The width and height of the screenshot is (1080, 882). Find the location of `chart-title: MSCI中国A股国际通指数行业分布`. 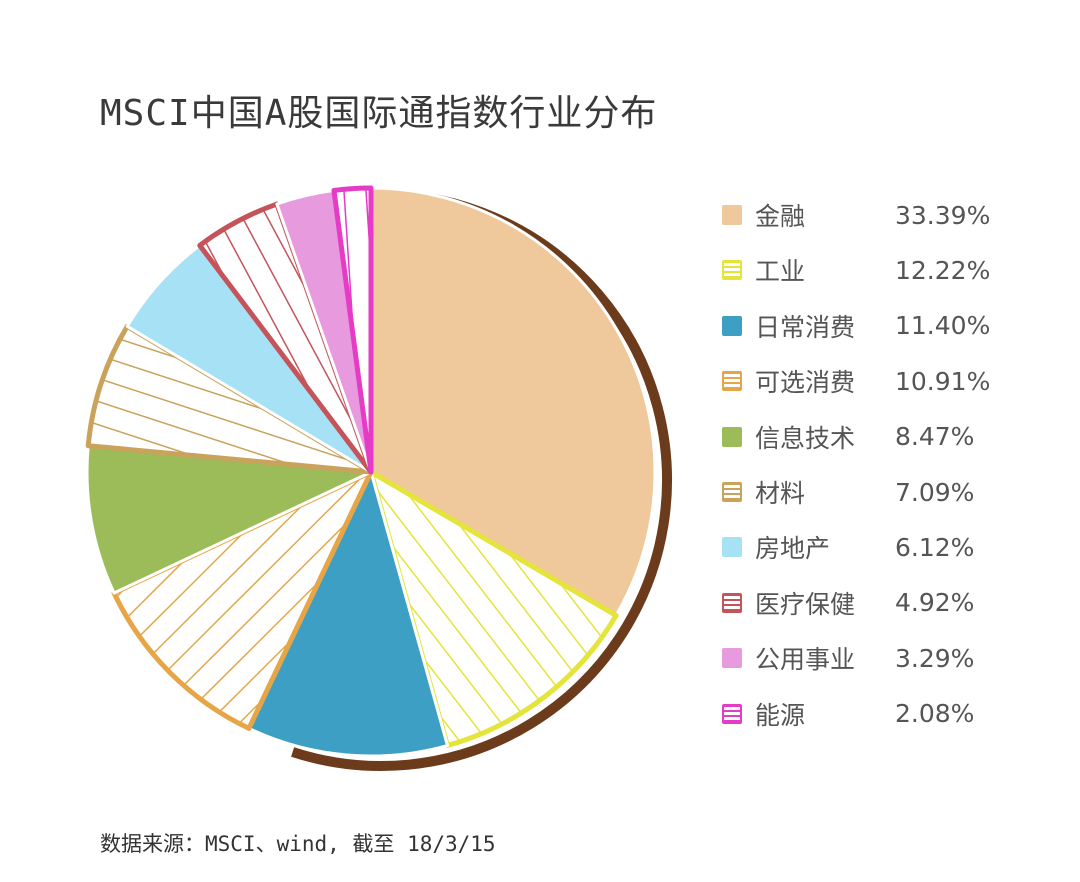

chart-title: MSCI中国A股国际通指数行业分布 is located at coordinates (379, 113).